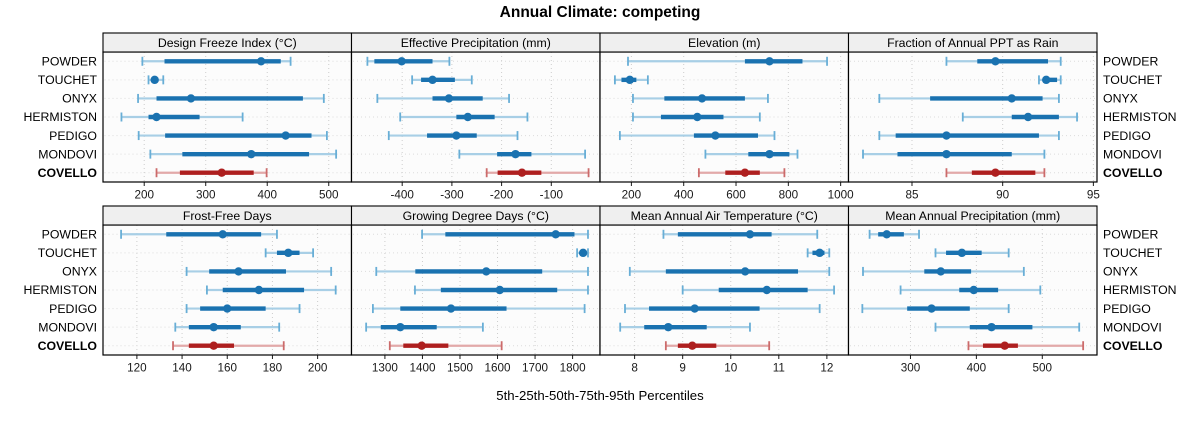  I want to click on tick-label: 180, so click(273, 368).